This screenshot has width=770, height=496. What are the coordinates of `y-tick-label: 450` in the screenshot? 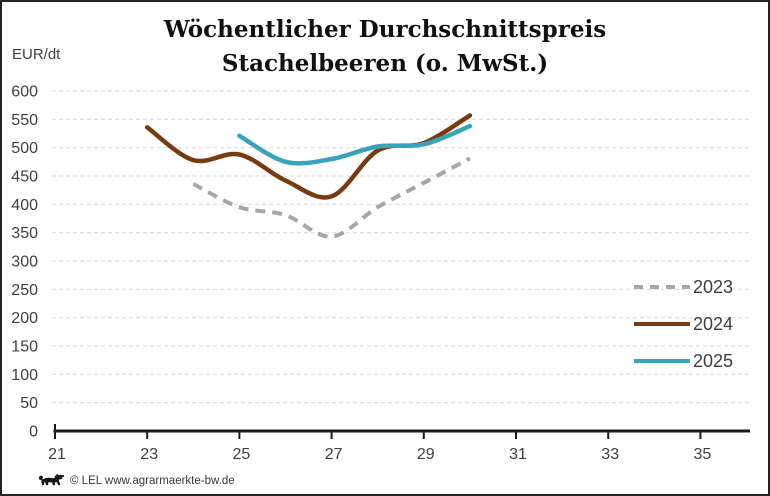 It's located at (24, 177).